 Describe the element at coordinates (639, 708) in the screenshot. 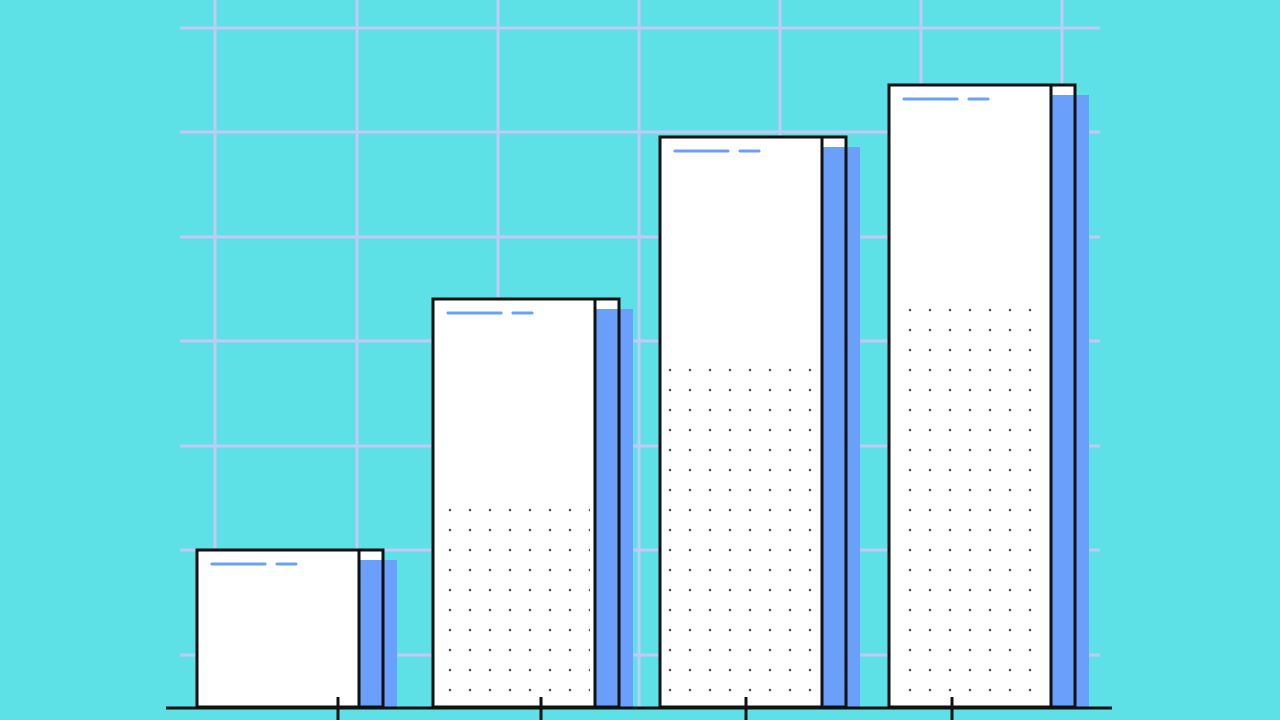

I see `x-axis` at that location.